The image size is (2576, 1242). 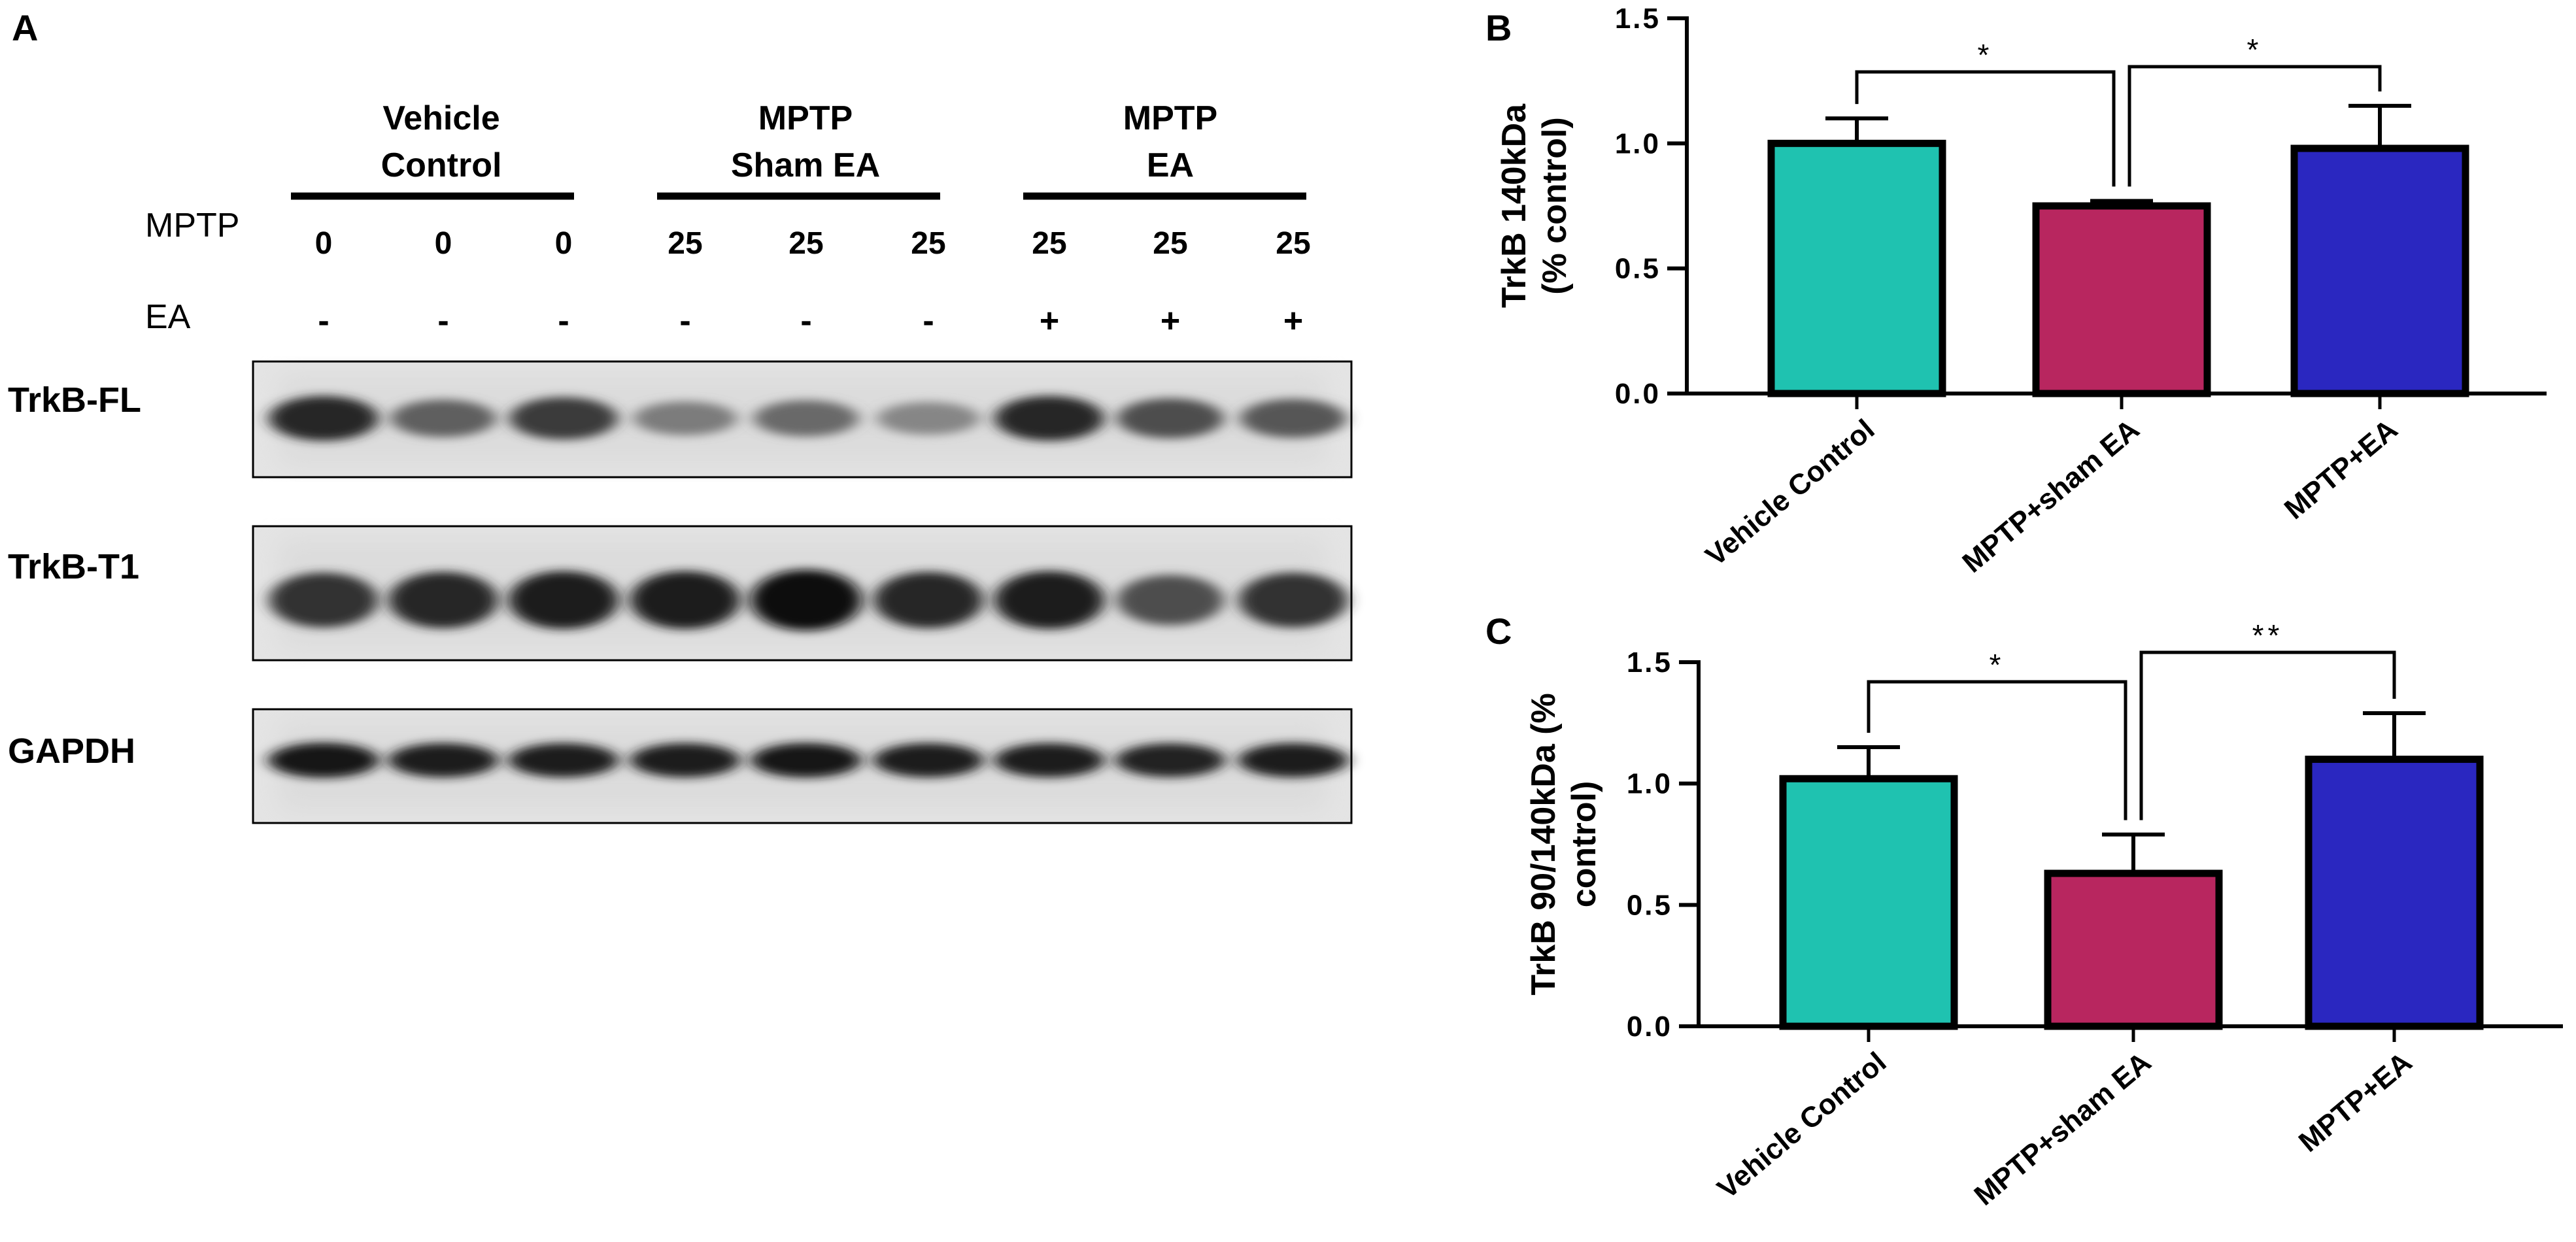 What do you see at coordinates (1514, 205) in the screenshot?
I see `y-axis-title: TrkB 140kDa` at bounding box center [1514, 205].